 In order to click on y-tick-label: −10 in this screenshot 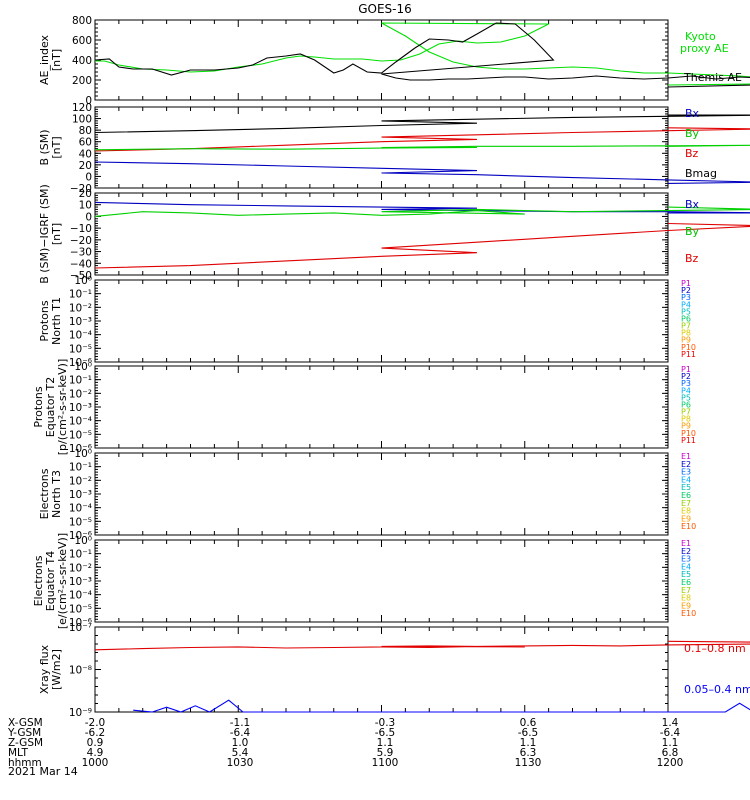, I will do `click(81, 229)`.